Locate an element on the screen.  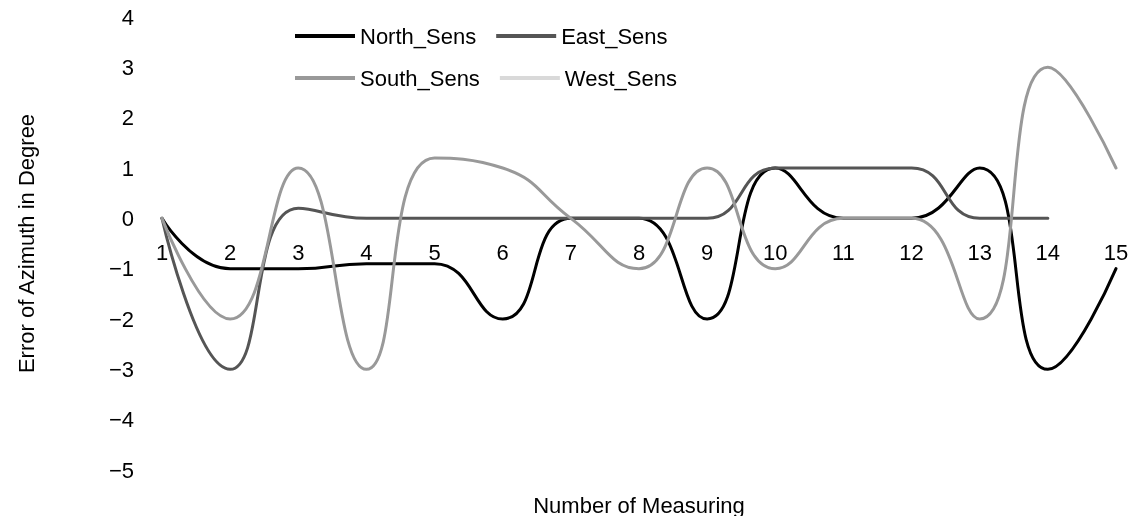
x-tick-label: 9 is located at coordinates (707, 252).